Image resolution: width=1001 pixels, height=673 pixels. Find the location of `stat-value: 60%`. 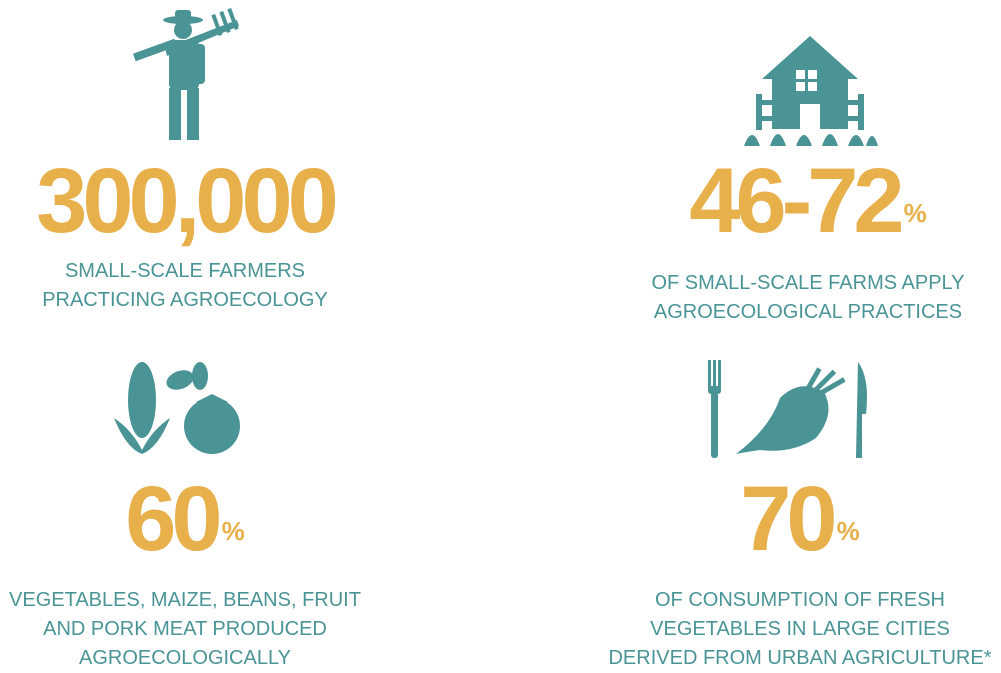

stat-value: 60% is located at coordinates (185, 522).